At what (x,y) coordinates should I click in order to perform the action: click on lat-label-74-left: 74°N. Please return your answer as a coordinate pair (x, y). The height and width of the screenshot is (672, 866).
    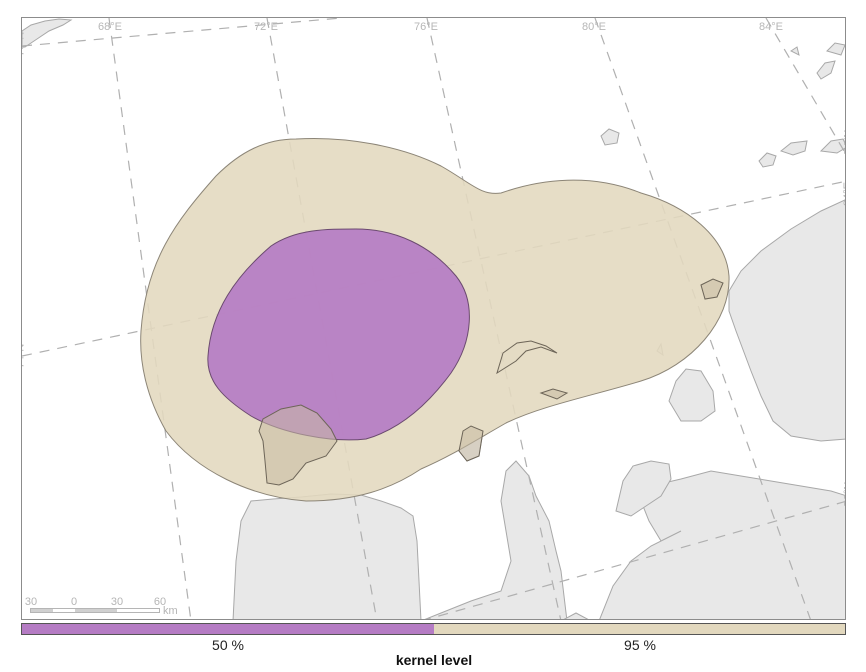
    Looking at the image, I should click on (24, 356).